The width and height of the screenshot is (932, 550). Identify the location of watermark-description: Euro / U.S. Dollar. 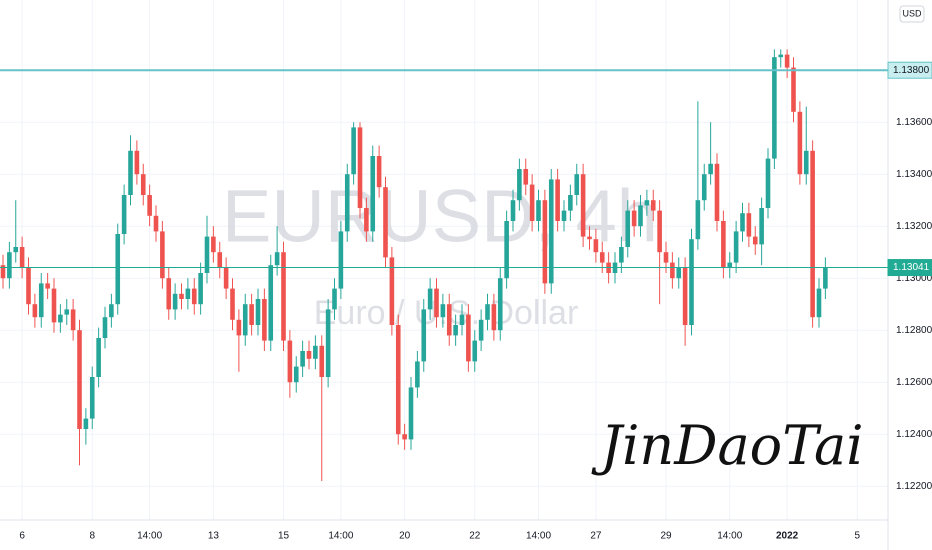
(446, 313).